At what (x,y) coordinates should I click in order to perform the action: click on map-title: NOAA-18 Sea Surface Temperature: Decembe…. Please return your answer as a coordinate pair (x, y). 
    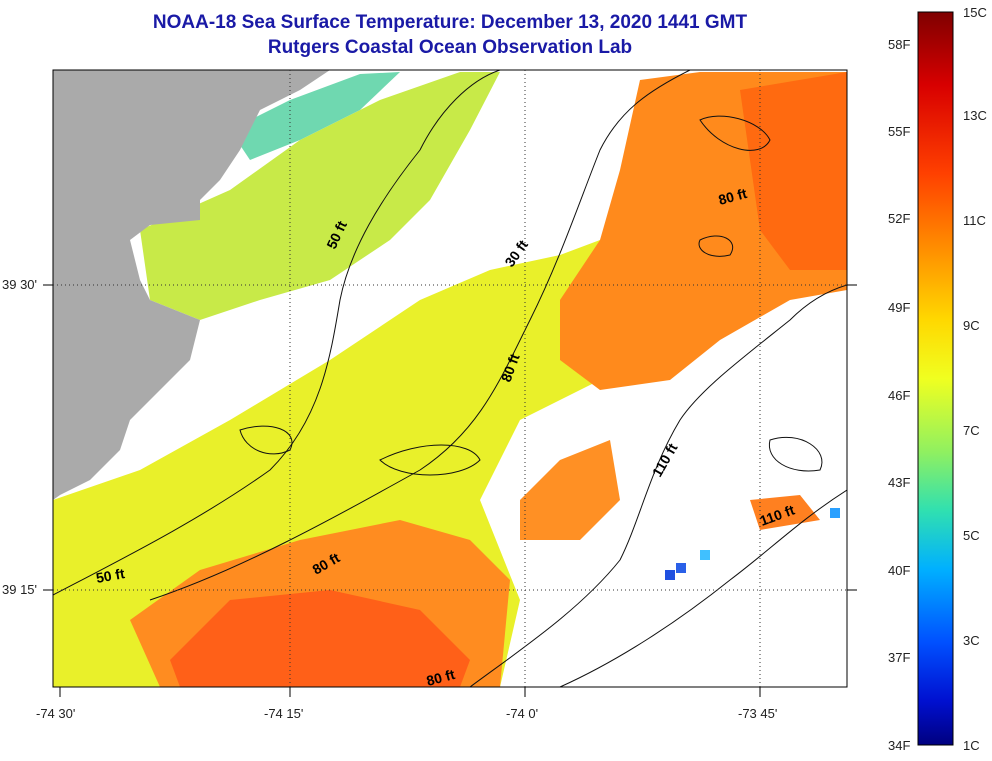
    Looking at the image, I should click on (450, 22).